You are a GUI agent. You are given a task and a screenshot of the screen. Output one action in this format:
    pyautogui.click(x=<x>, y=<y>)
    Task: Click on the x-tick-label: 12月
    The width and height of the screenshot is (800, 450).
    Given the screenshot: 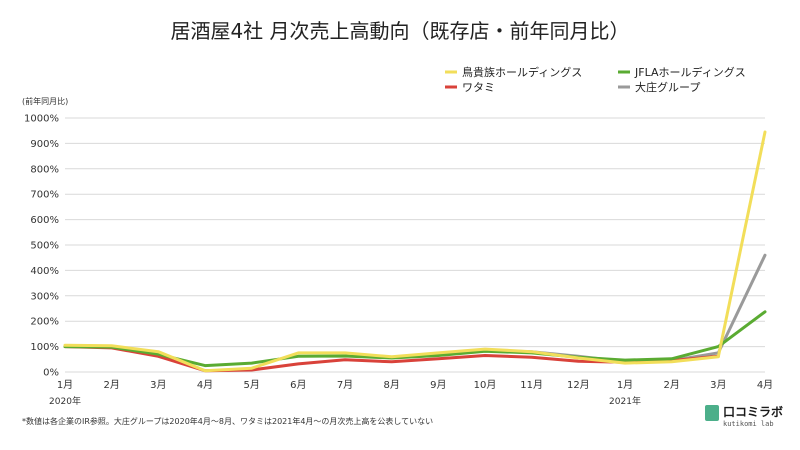 What is the action you would take?
    pyautogui.click(x=578, y=385)
    